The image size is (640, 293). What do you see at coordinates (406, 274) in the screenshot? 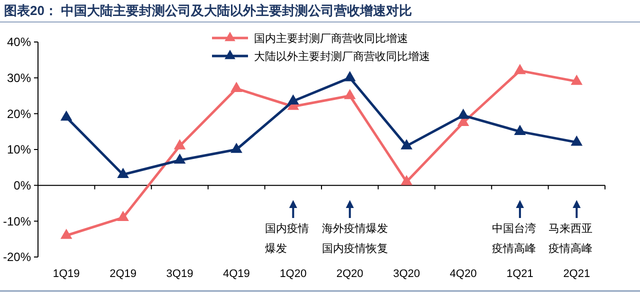
I see `x-tick-label: 3Q20` at bounding box center [406, 274].